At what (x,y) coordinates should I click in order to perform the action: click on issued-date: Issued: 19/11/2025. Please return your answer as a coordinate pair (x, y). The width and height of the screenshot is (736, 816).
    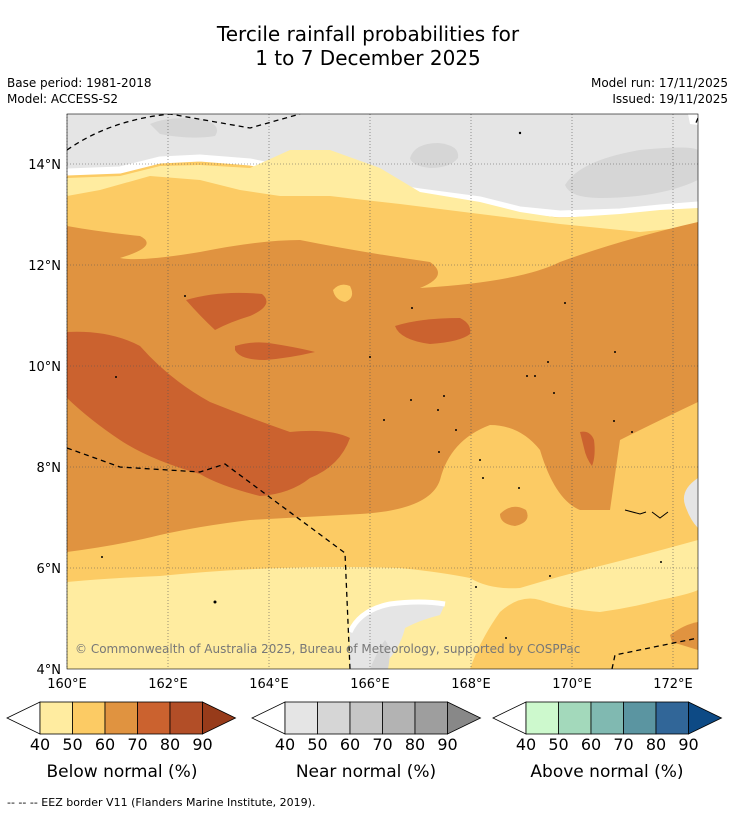
    Looking at the image, I should click on (670, 99).